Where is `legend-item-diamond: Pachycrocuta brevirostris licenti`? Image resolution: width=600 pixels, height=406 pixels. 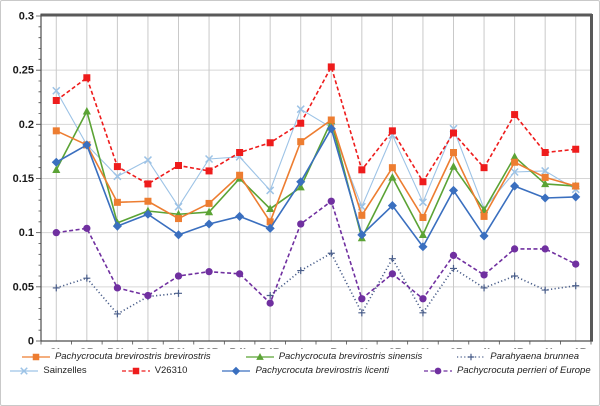
legend-item-diamond: Pachycrocuta brevirostris licenti is located at coordinates (305, 370).